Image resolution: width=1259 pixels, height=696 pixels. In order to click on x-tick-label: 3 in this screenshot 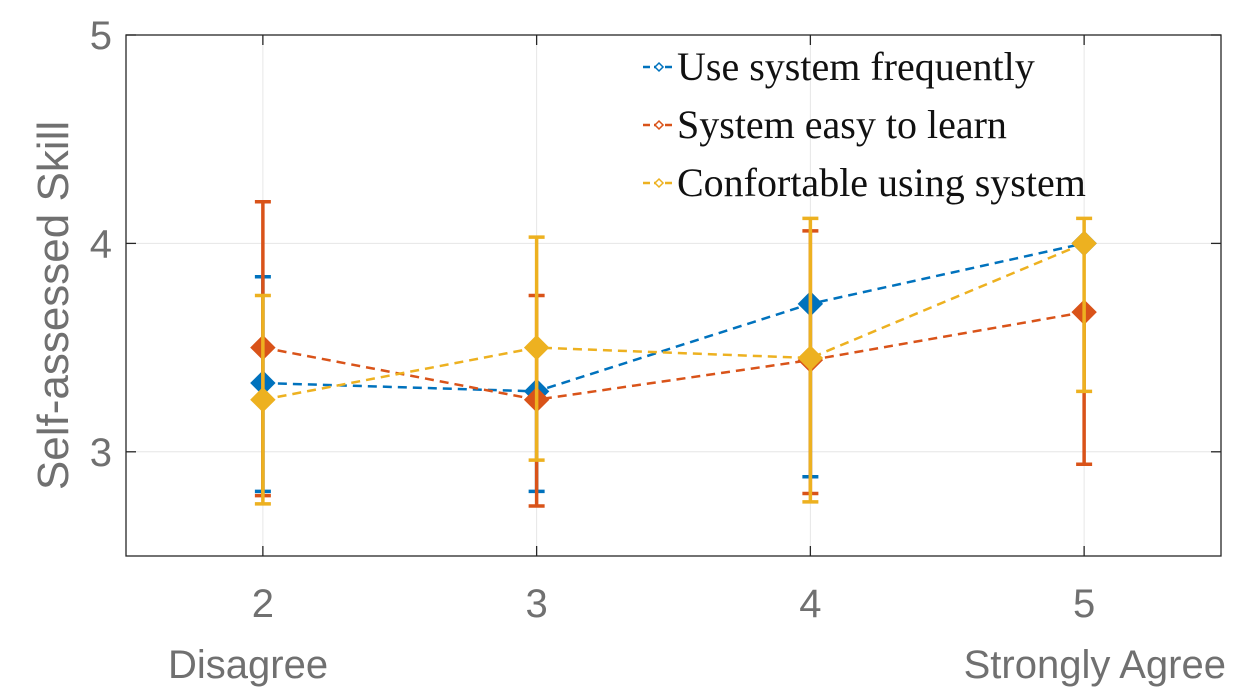, I will do `click(537, 604)`.